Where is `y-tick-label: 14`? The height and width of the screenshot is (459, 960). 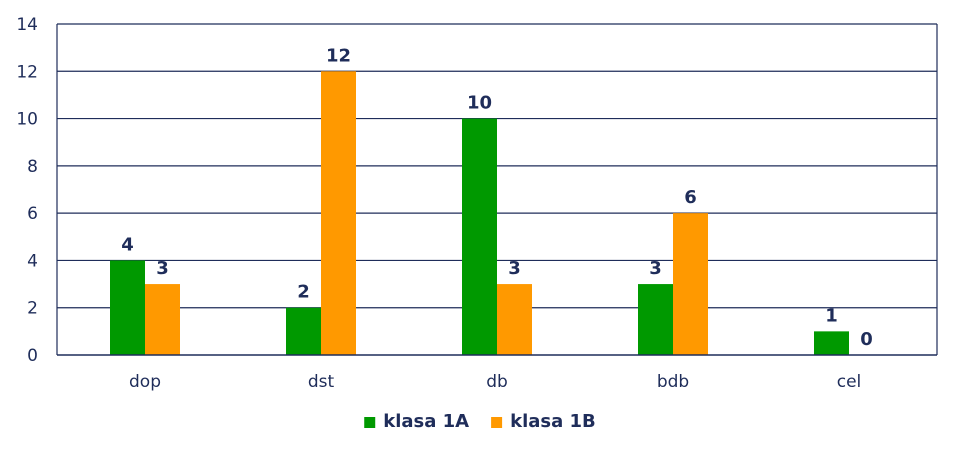 y-tick-label: 14 is located at coordinates (27, 25).